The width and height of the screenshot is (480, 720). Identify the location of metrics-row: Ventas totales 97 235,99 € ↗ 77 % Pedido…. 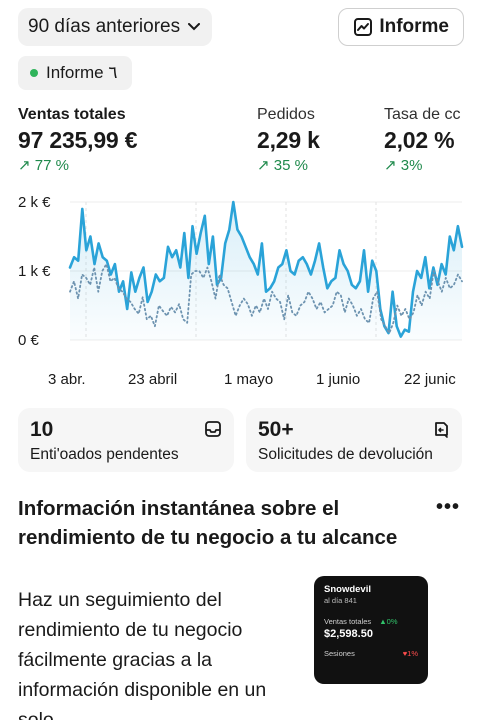
(249, 141).